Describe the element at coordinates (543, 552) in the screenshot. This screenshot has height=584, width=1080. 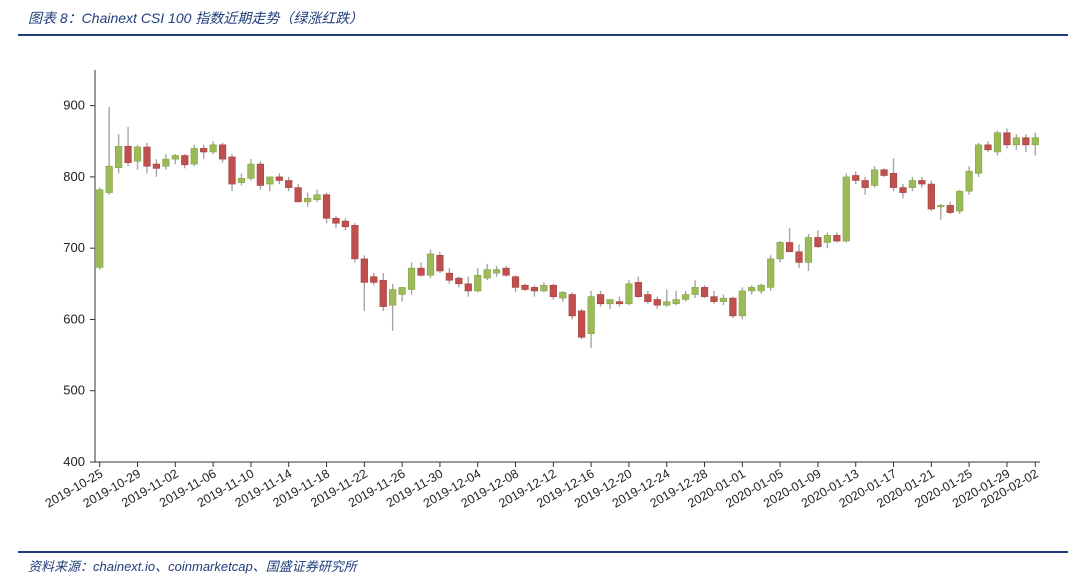
I see `source-rule` at that location.